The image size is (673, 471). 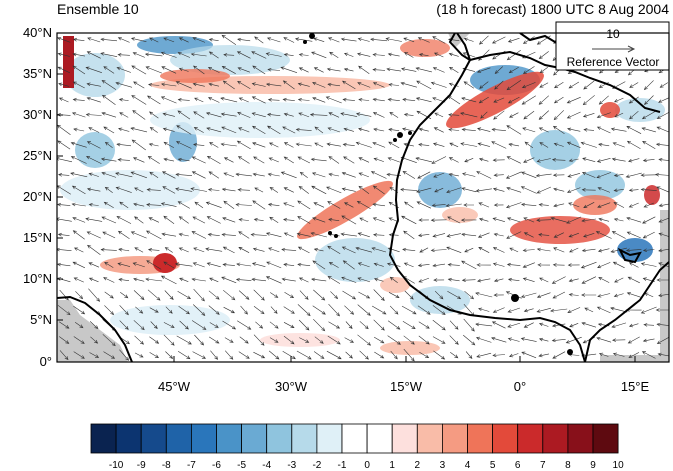 I want to click on island, so click(x=400, y=135).